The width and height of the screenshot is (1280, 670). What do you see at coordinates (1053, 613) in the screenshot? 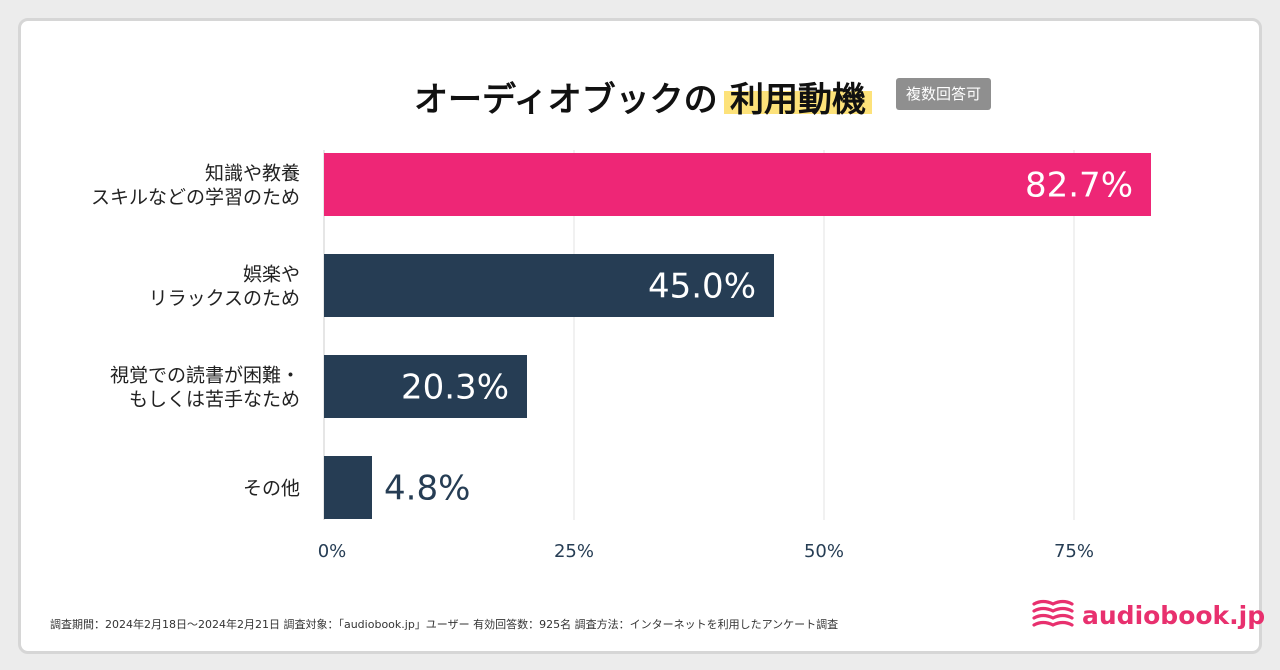
I see `book-waves-icon` at bounding box center [1053, 613].